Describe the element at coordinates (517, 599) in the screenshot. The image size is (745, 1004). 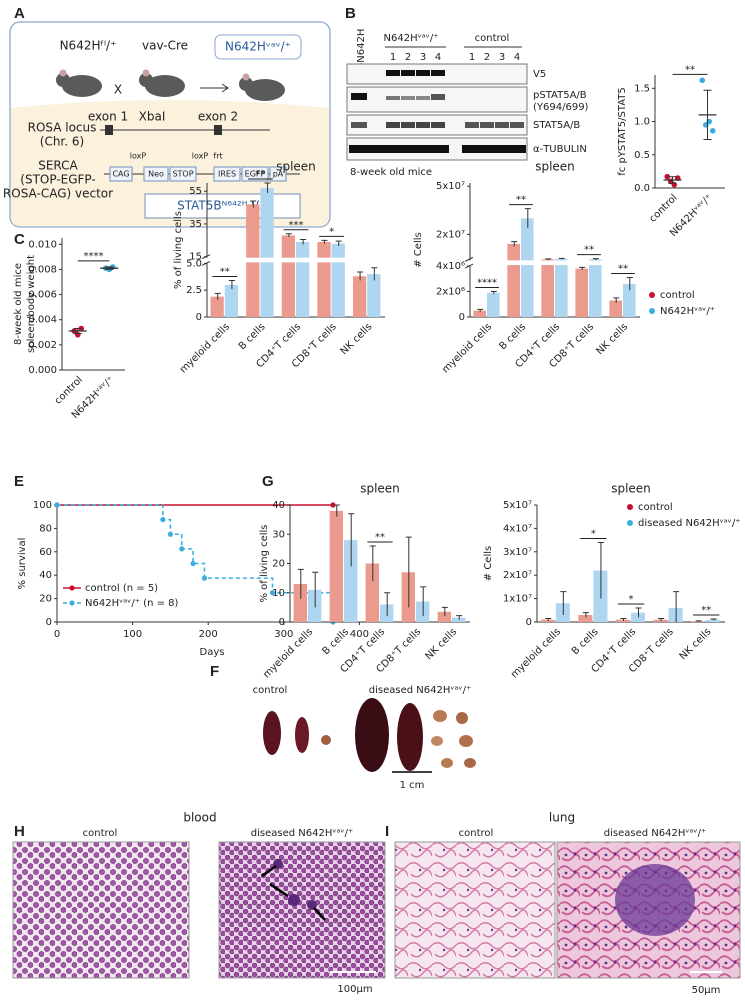
I see `y-tick-label: 1x10⁷` at that location.